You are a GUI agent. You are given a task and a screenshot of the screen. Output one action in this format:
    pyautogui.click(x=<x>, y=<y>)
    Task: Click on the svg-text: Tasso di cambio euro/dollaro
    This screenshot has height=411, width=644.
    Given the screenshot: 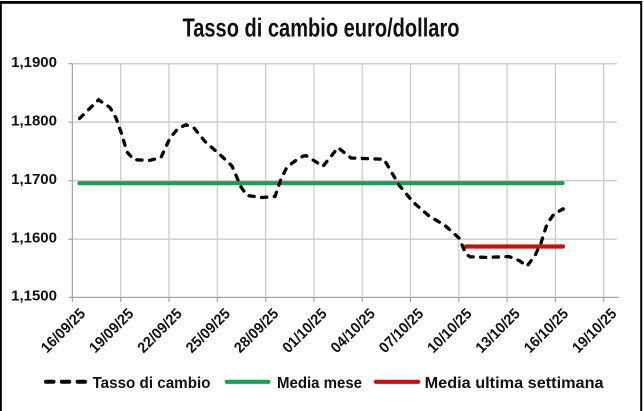 What is the action you would take?
    pyautogui.click(x=321, y=28)
    